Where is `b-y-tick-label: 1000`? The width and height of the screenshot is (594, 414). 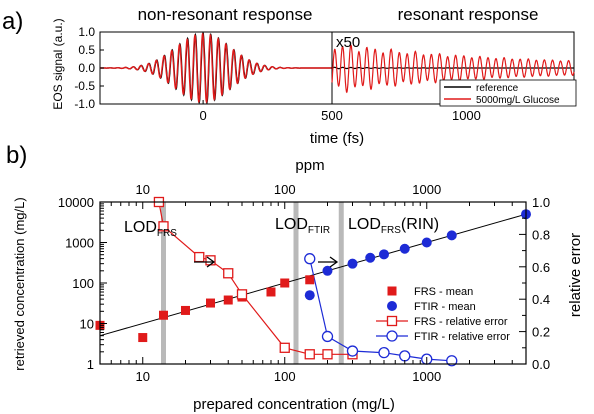 b-y-tick-label: 1000 is located at coordinates (79, 243).